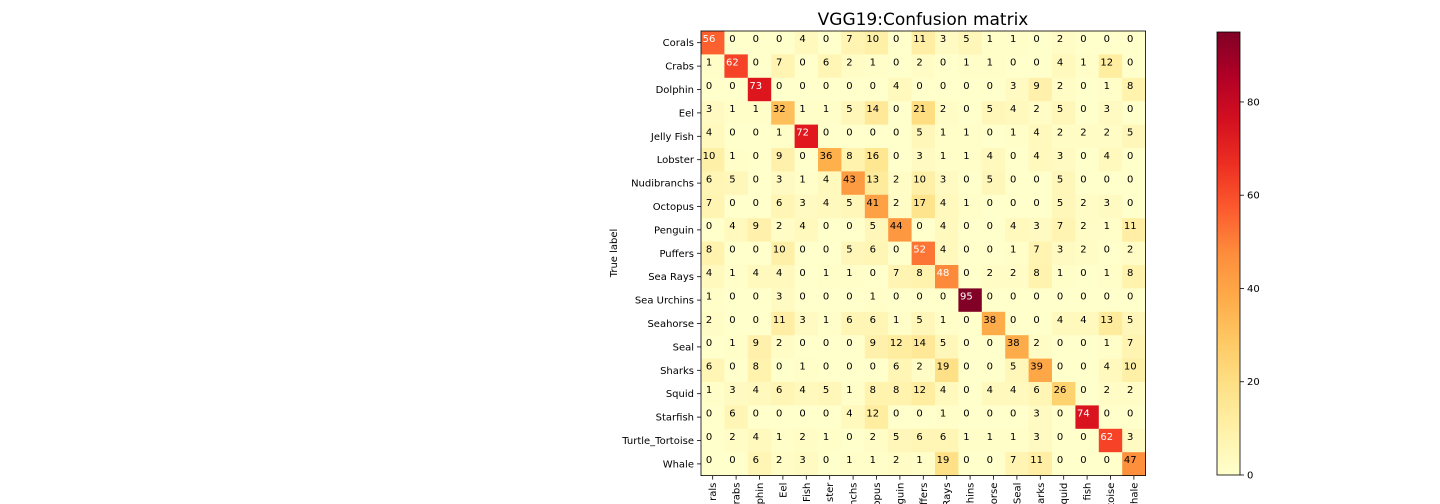  Describe the element at coordinates (1060, 390) in the screenshot. I see `cell-value-label: 26` at that location.